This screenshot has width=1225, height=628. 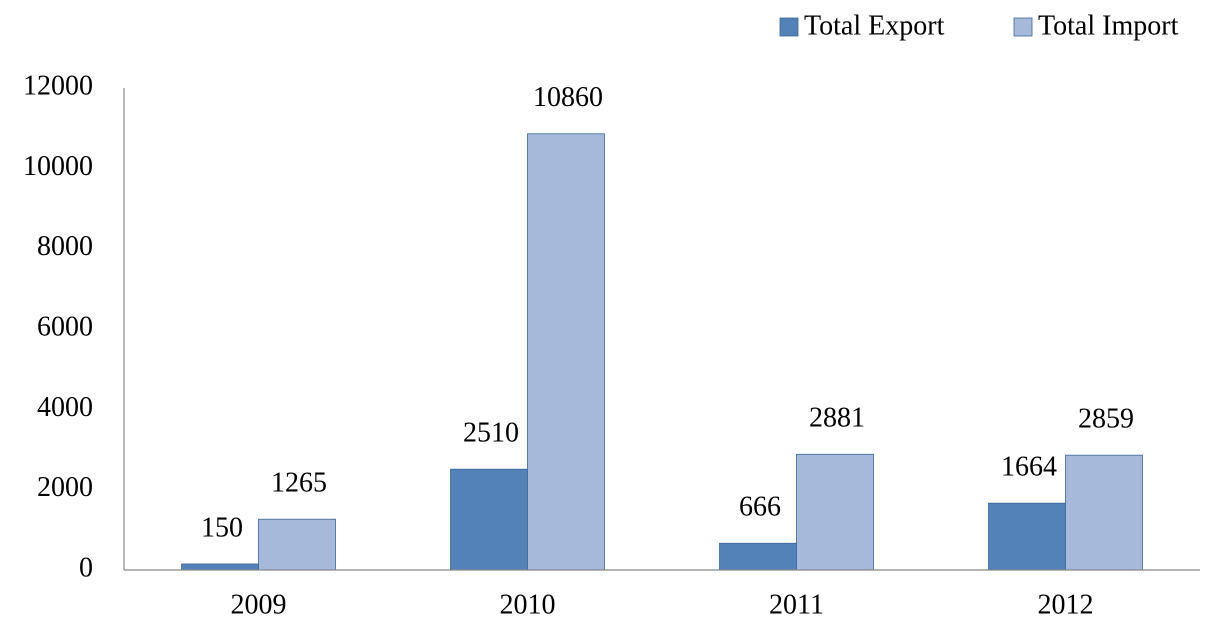 I want to click on data-label: 10860, so click(x=568, y=97).